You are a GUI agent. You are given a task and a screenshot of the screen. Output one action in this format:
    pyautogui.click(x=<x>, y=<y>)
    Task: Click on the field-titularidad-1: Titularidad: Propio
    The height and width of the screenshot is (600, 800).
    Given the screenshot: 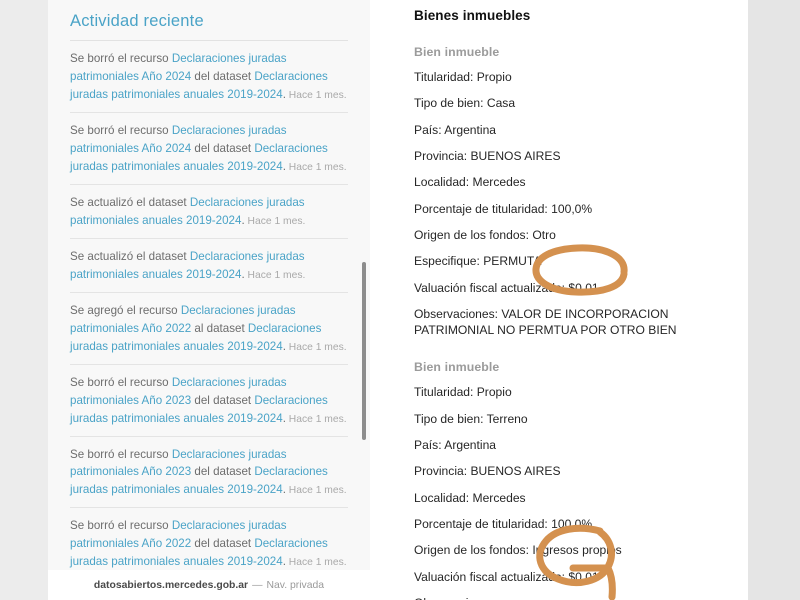 What is the action you would take?
    pyautogui.click(x=463, y=77)
    